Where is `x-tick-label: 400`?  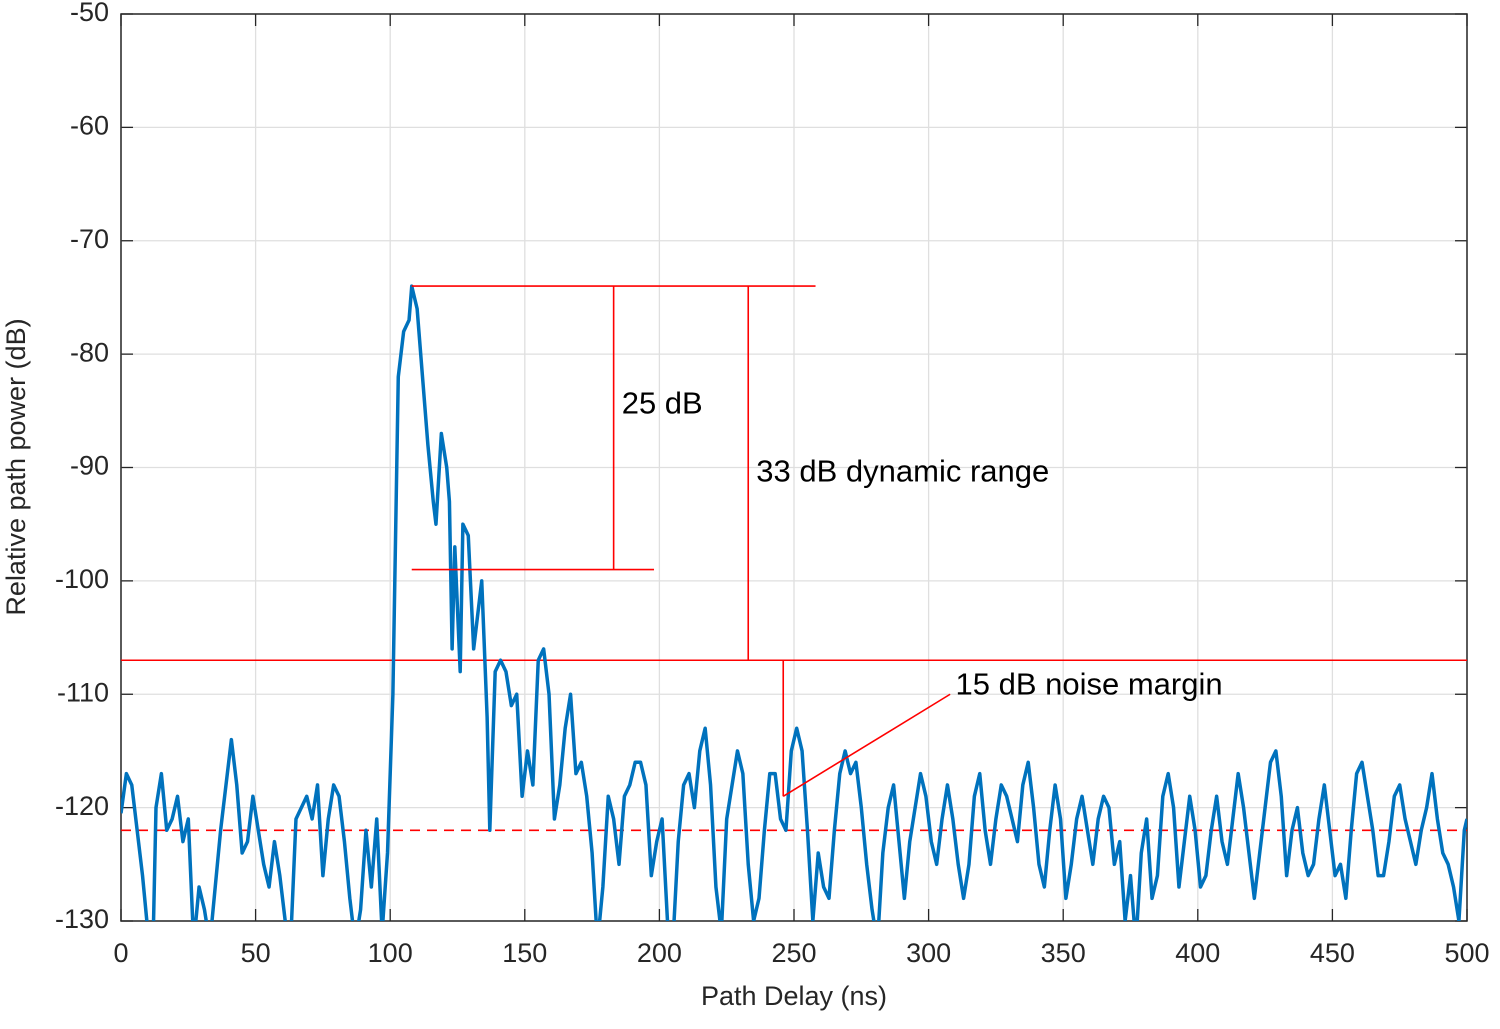
x-tick-label: 400 is located at coordinates (1197, 953).